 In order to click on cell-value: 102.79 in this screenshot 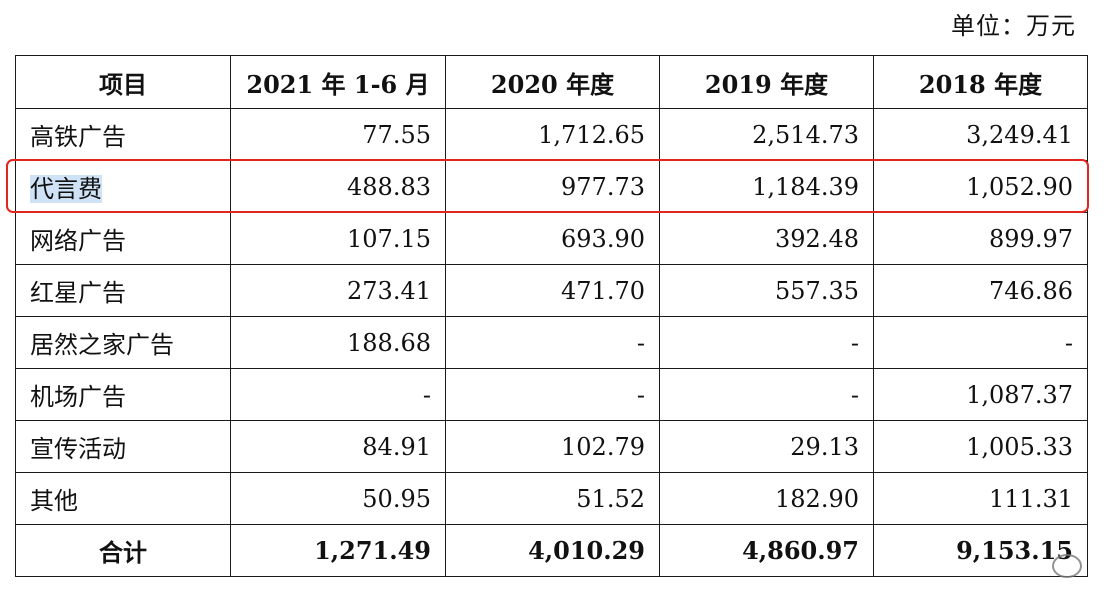, I will do `click(552, 446)`.